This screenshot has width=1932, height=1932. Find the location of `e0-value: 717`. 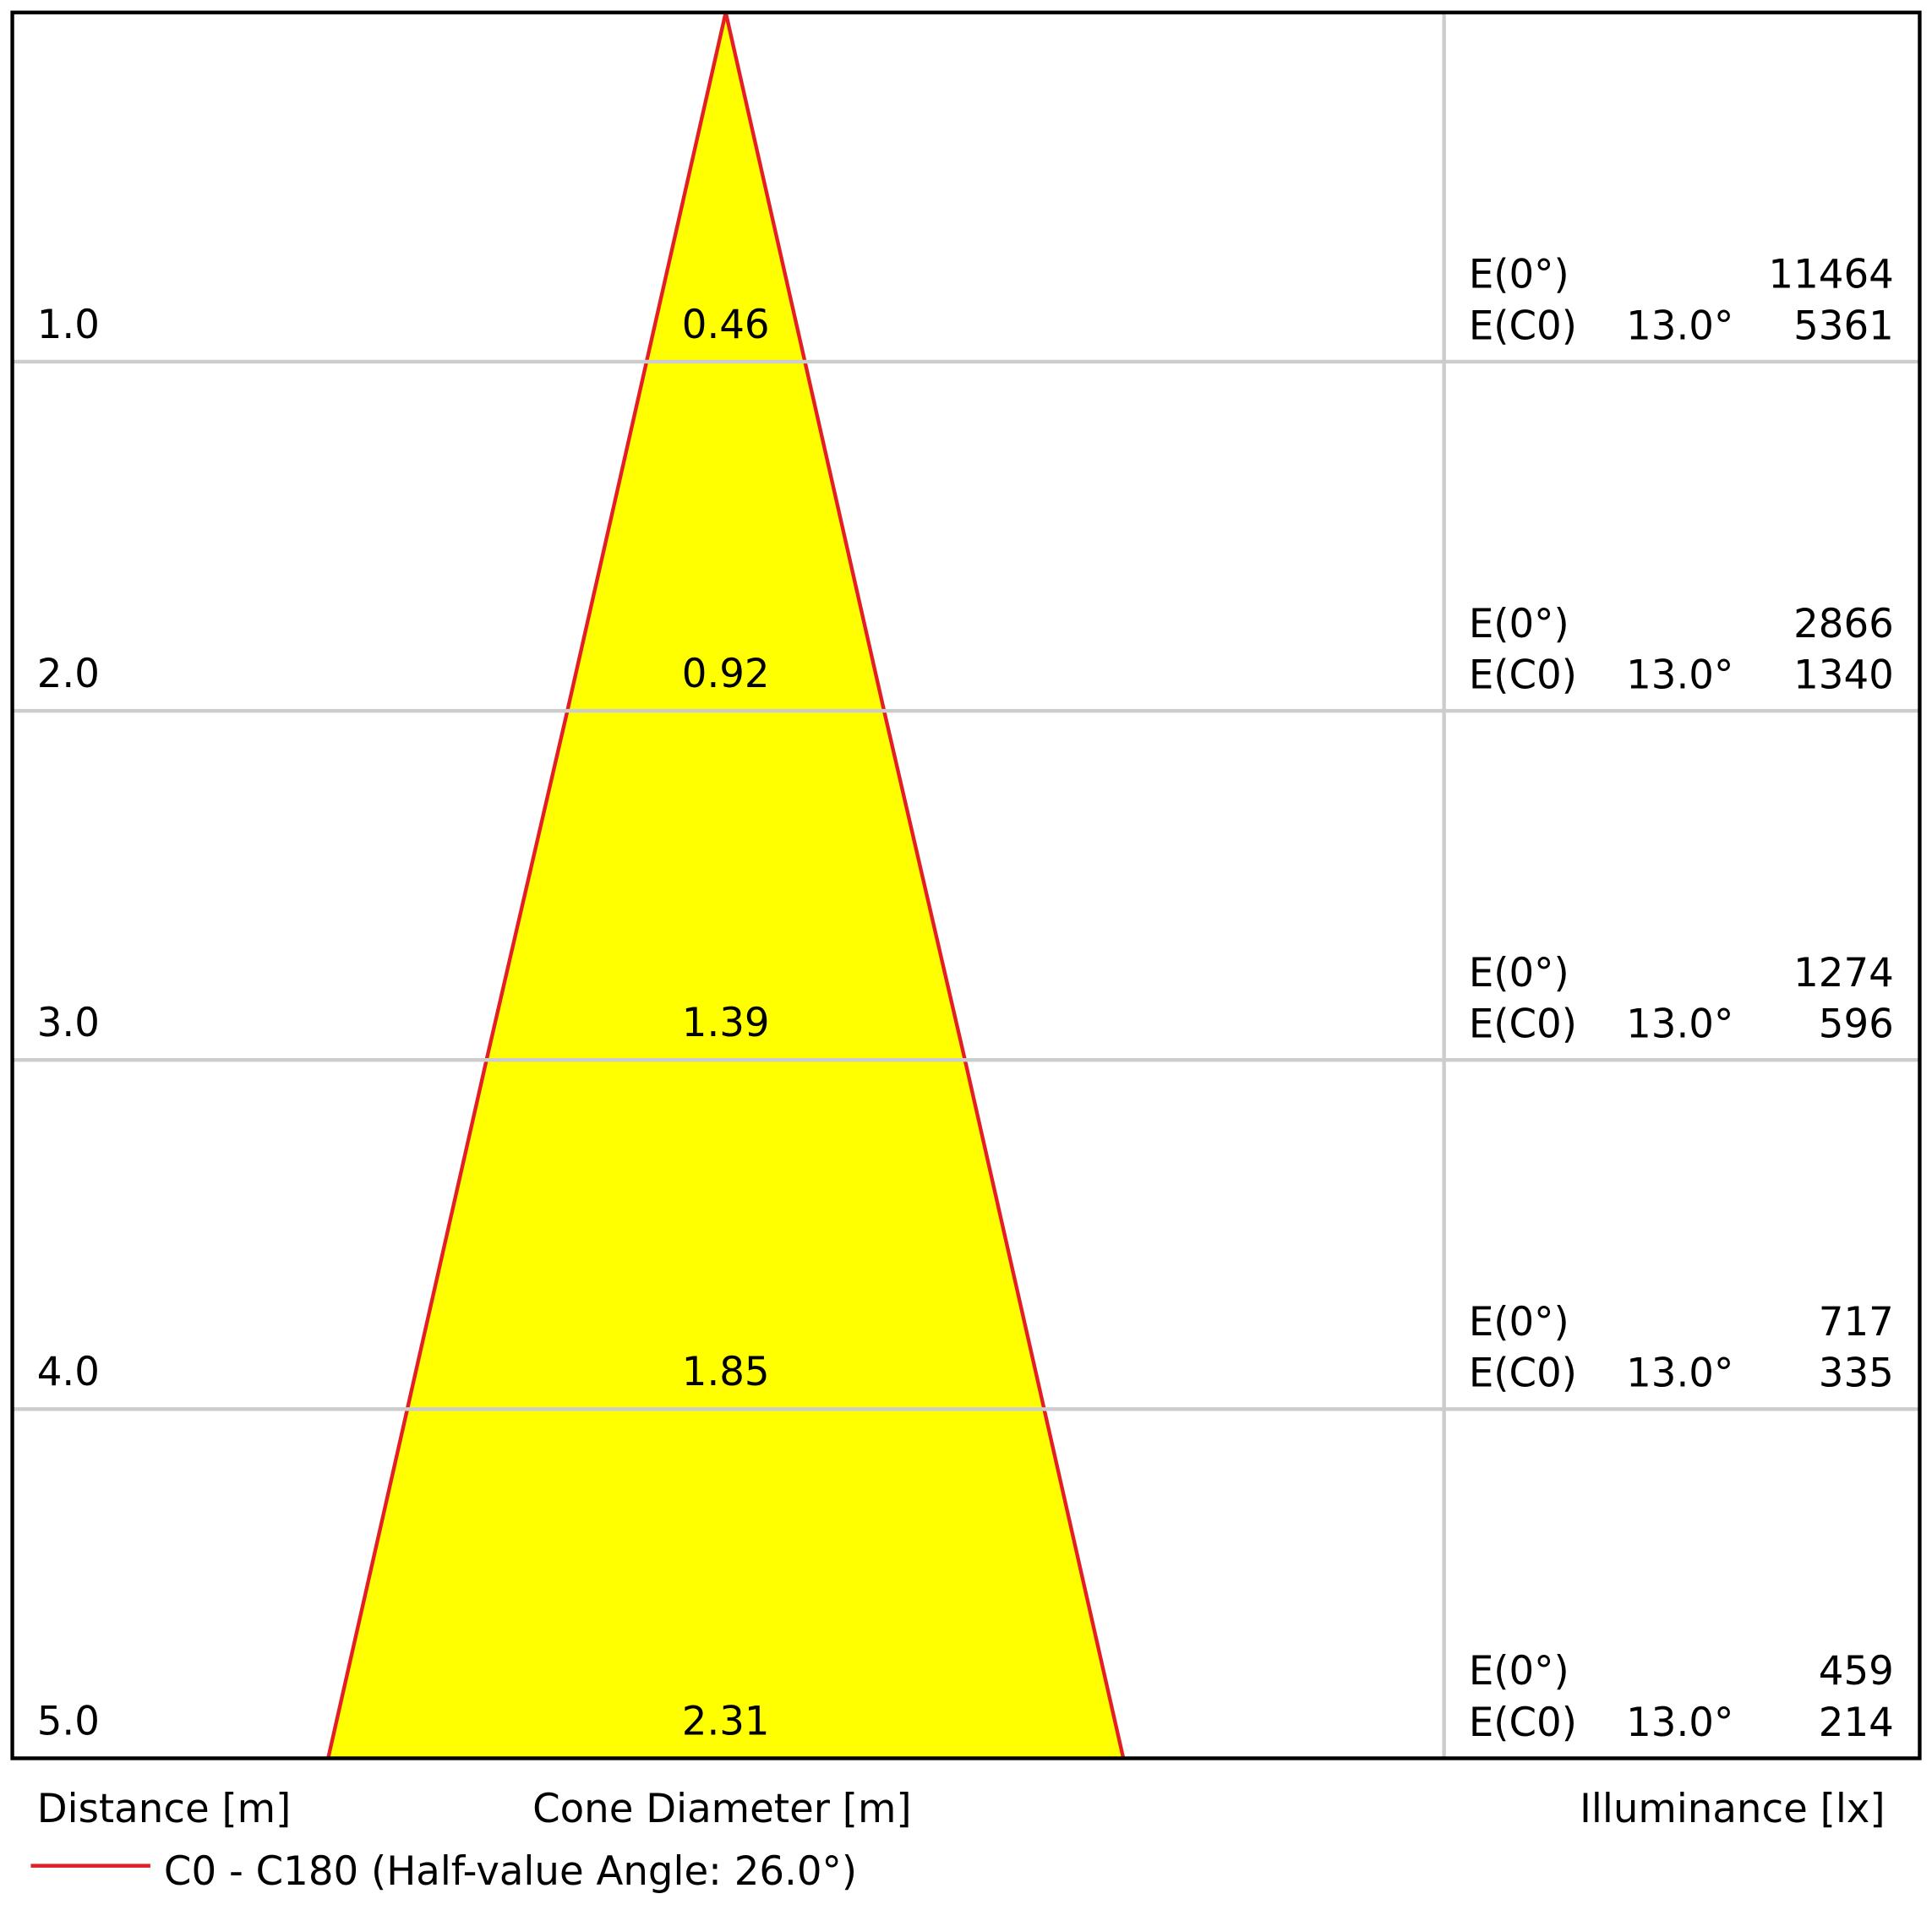

e0-value: 717 is located at coordinates (1856, 1322).